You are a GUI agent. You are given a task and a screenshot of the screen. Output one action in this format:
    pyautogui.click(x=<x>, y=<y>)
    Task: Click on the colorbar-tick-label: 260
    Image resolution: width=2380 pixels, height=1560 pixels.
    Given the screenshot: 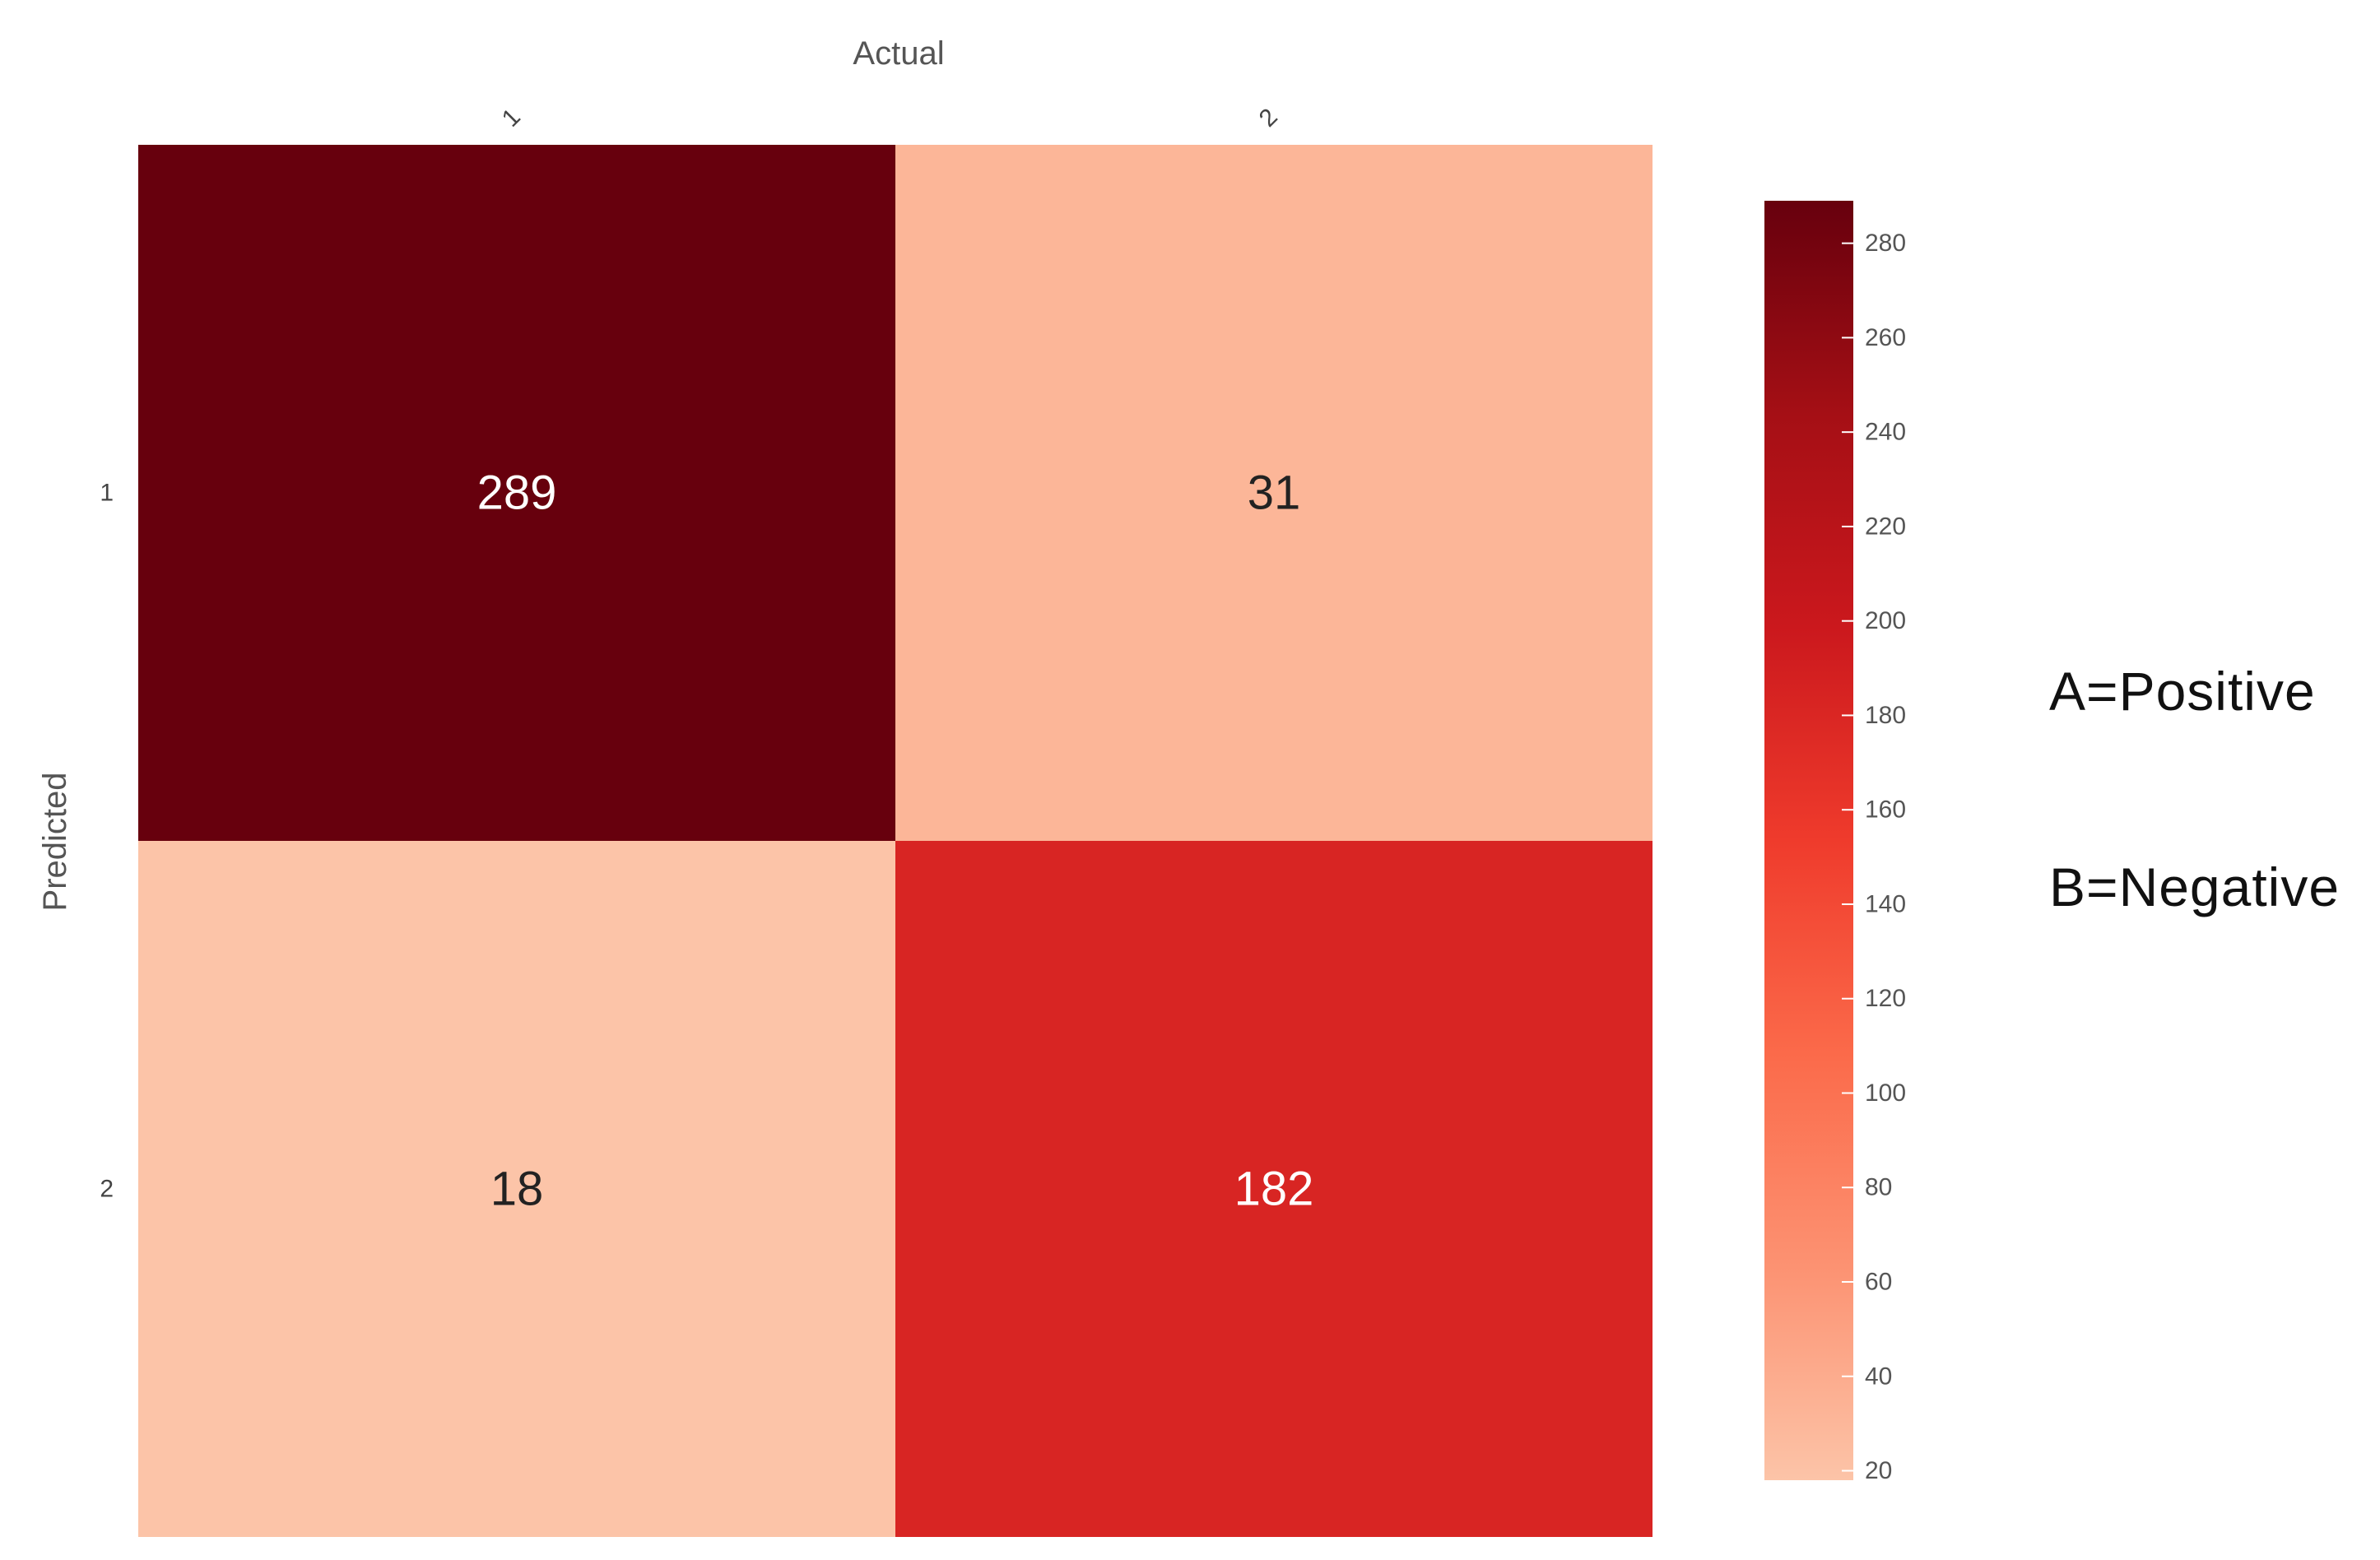 What is the action you would take?
    pyautogui.click(x=1885, y=337)
    